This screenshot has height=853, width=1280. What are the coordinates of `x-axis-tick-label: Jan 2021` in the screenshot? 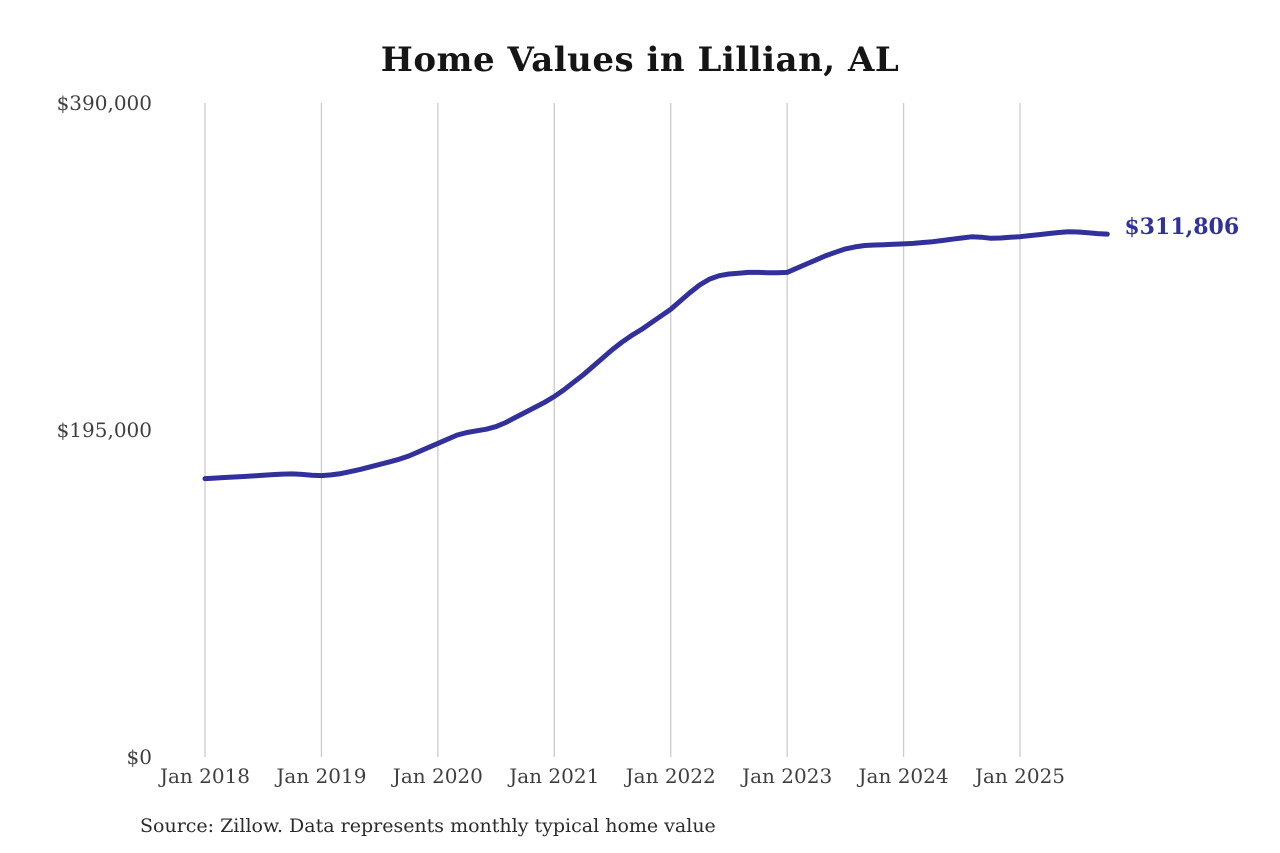 It's located at (554, 776).